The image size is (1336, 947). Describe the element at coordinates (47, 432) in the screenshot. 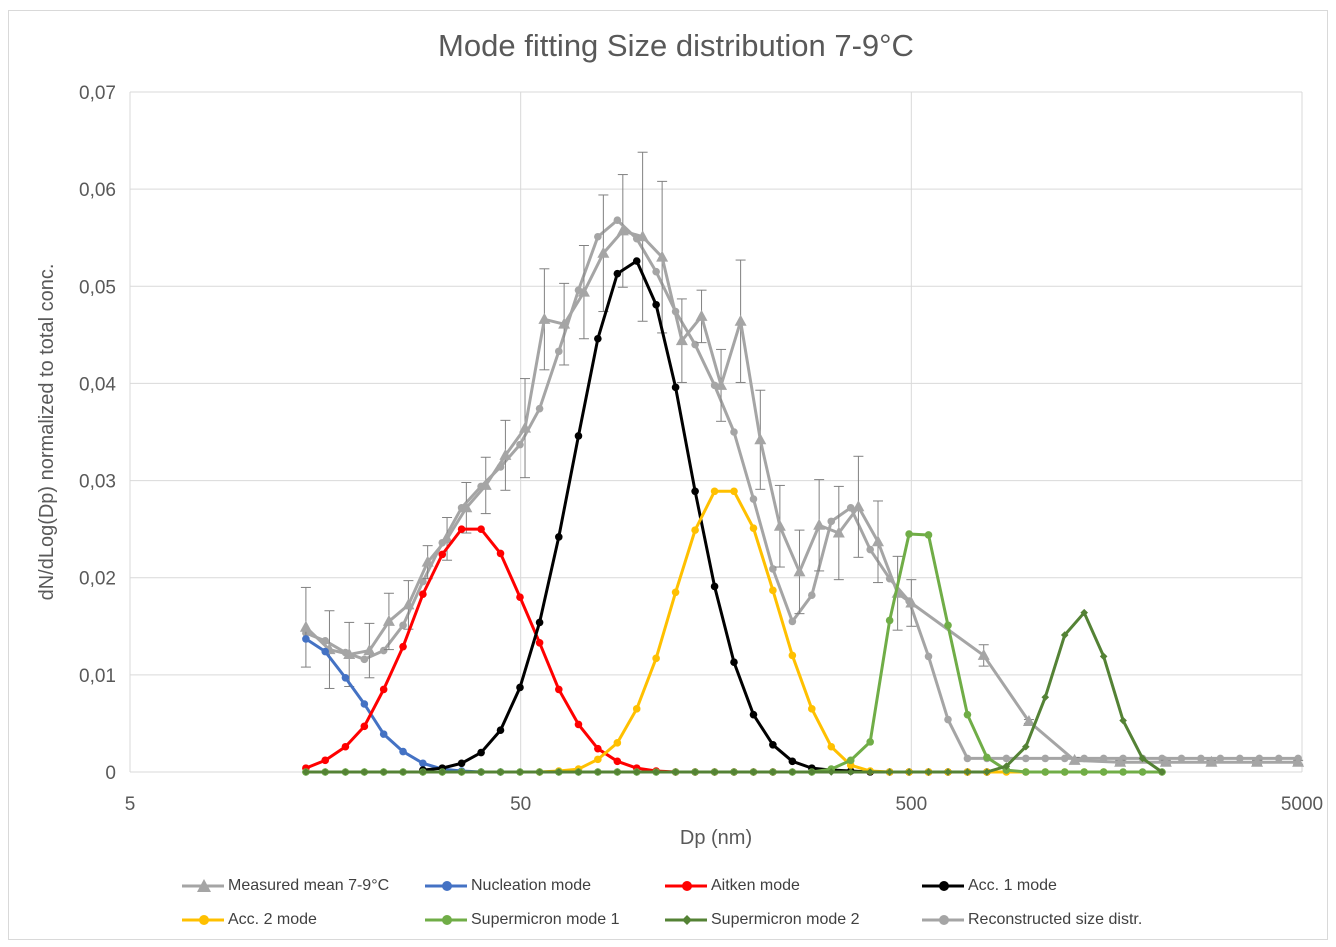

I see `y-axis-label: dN/dLog(Dp) normalized to total conc.` at that location.